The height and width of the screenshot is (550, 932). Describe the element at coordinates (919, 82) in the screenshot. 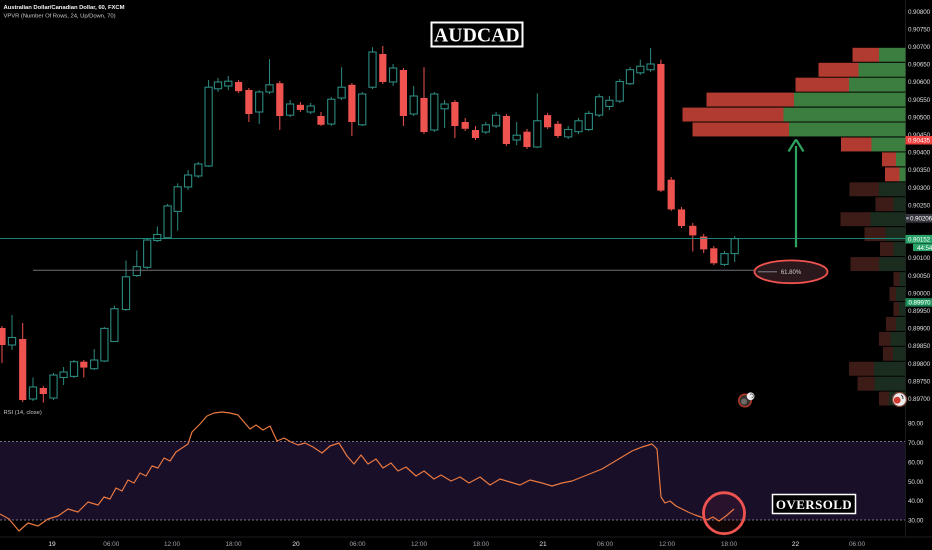

I see `svg-text: 0.90600` at that location.